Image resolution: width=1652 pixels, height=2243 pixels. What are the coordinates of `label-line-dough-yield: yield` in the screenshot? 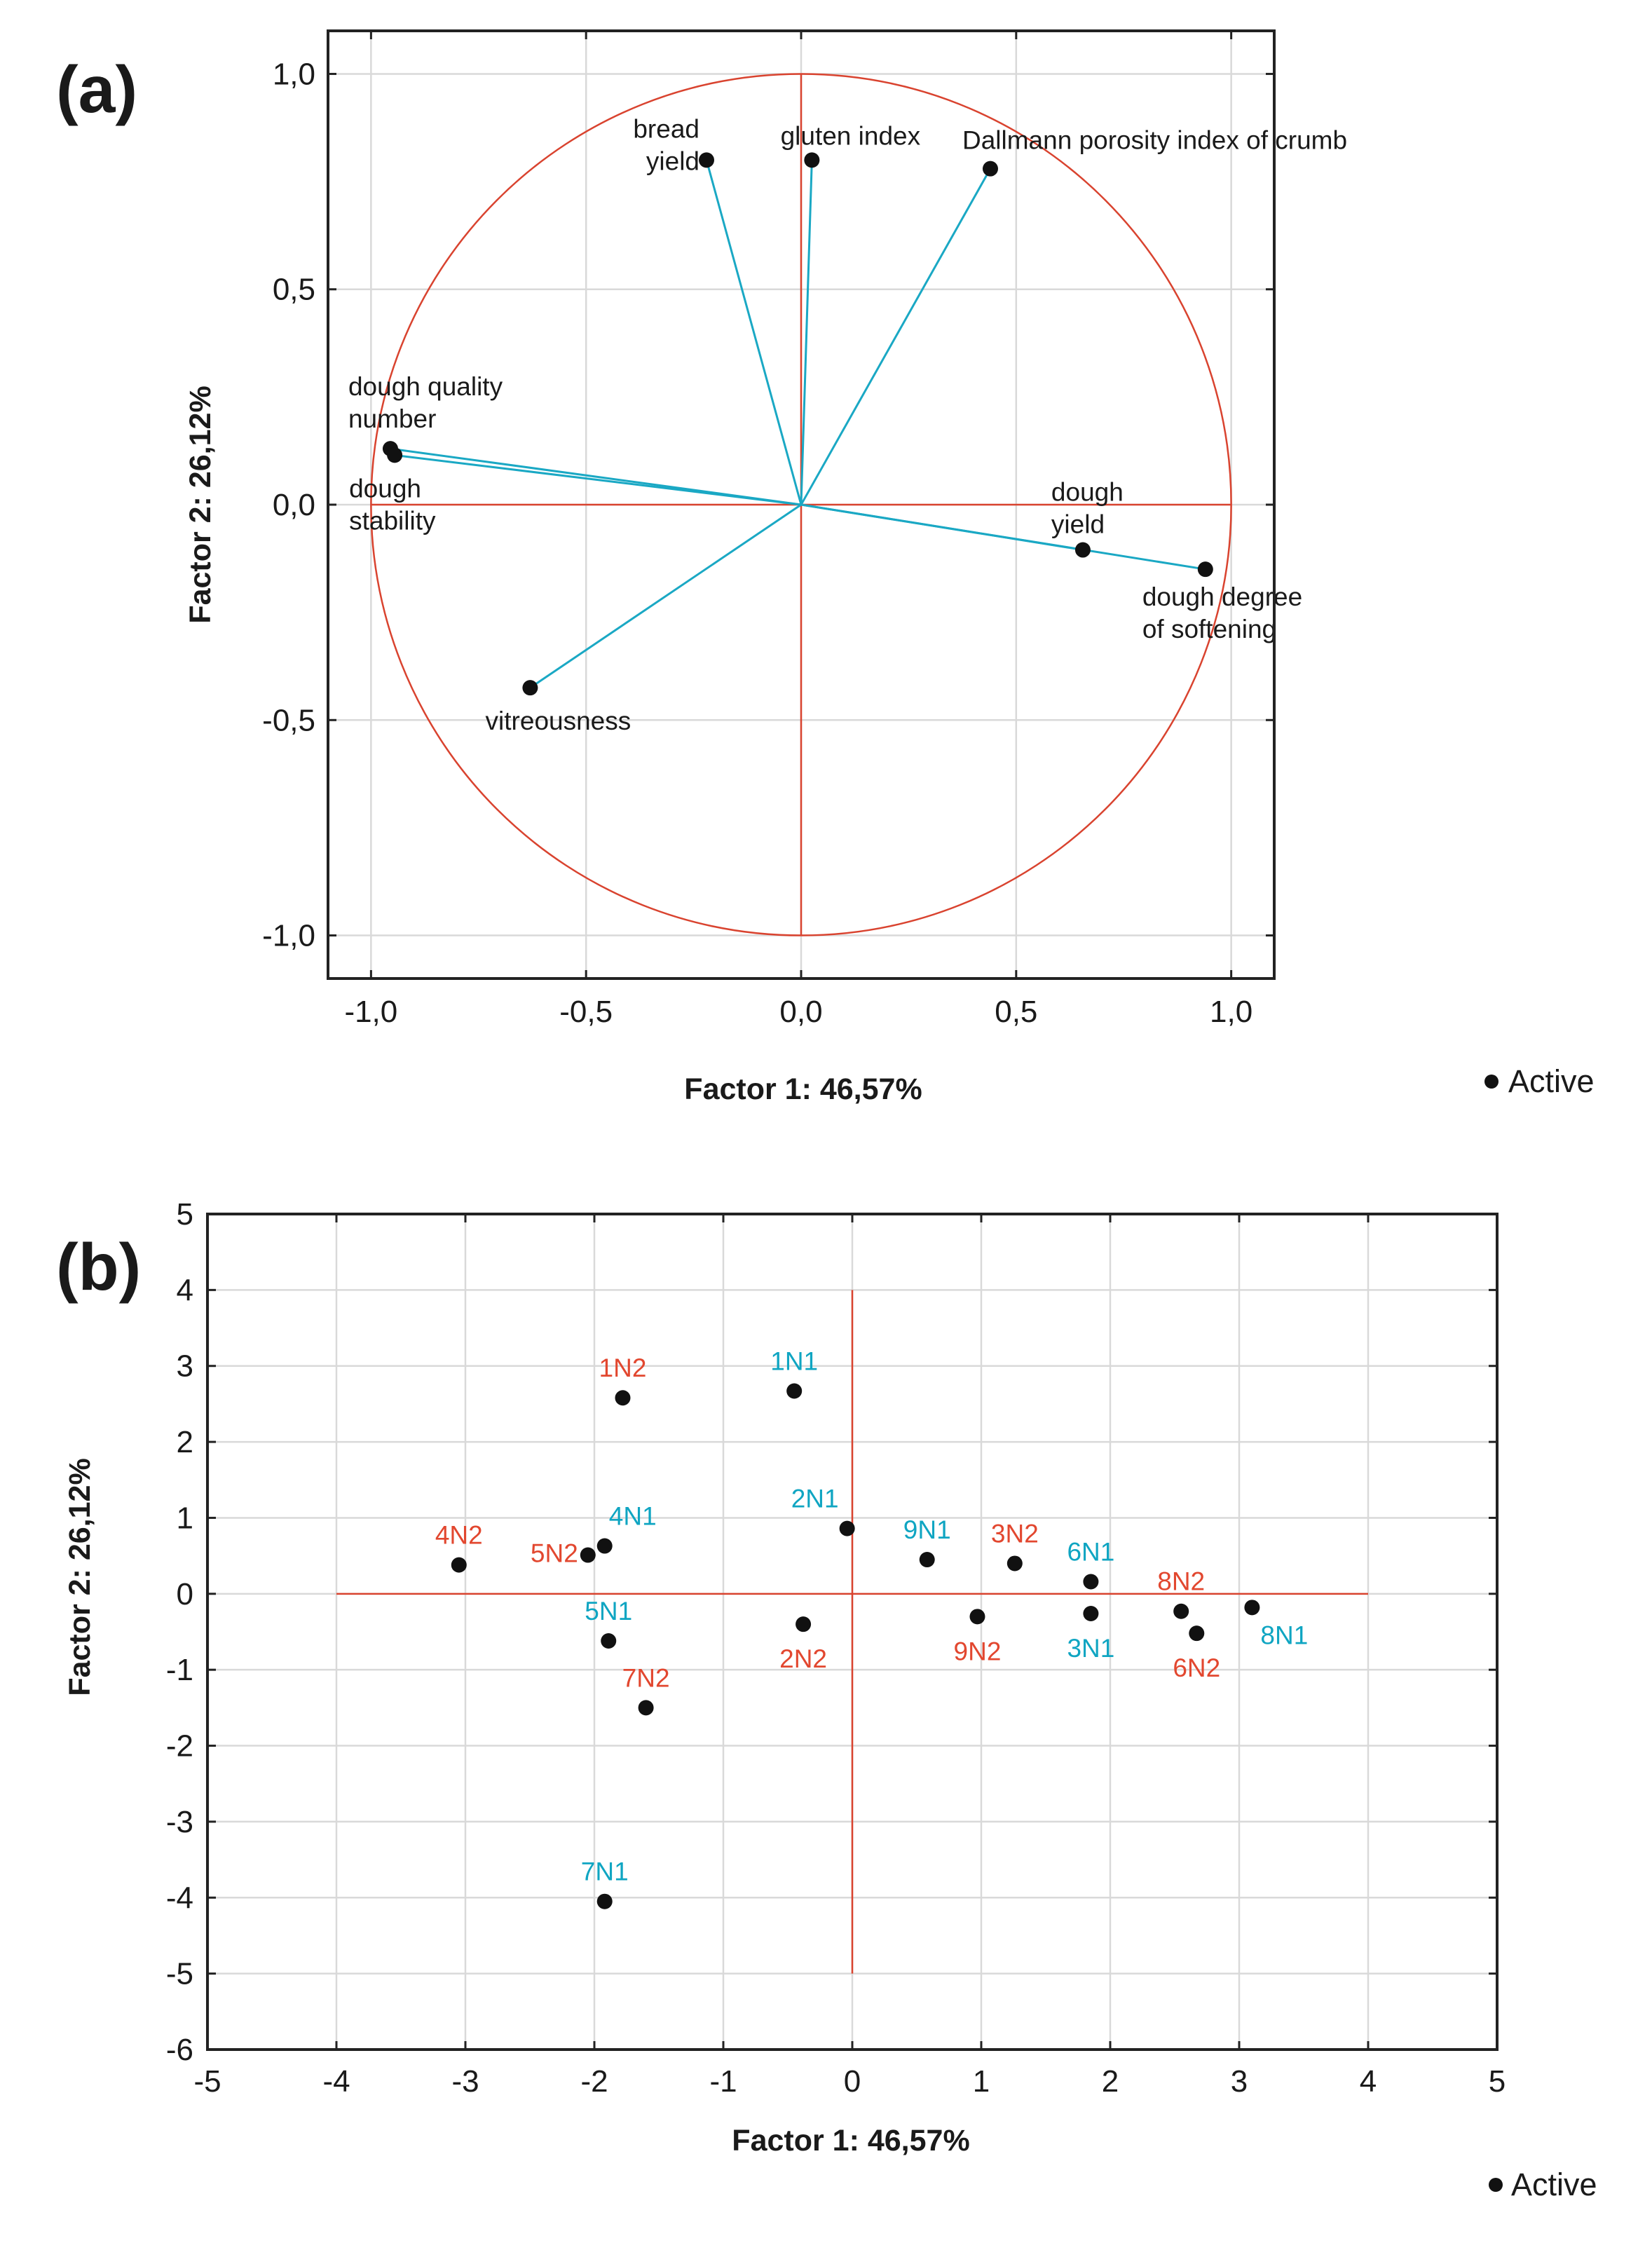 It's located at (1078, 524).